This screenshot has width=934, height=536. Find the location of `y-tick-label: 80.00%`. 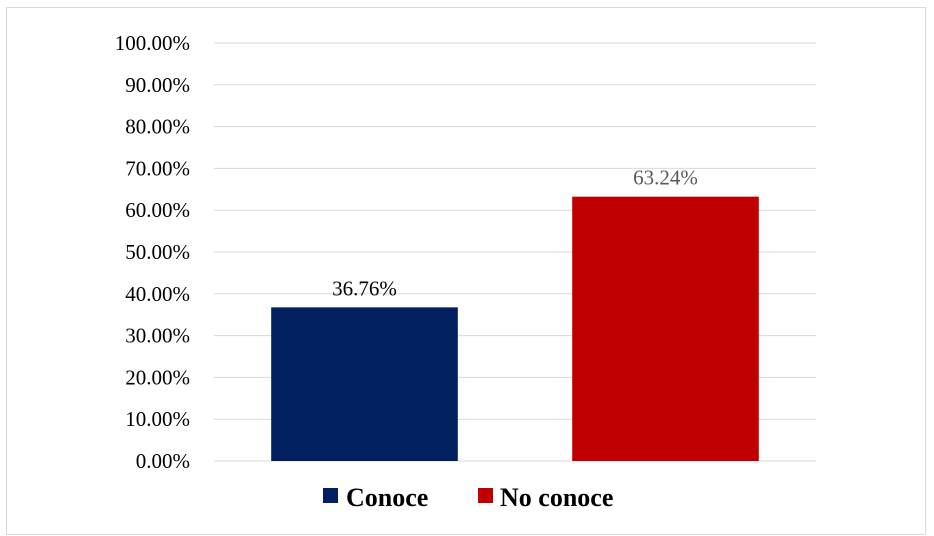

y-tick-label: 80.00% is located at coordinates (157, 127).